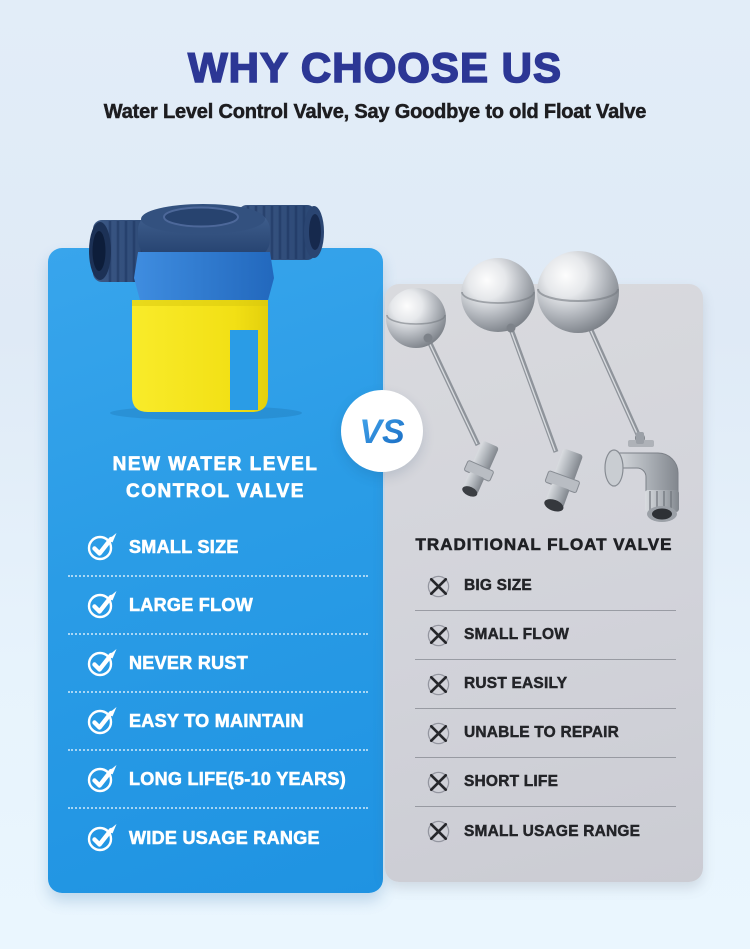  Describe the element at coordinates (374, 67) in the screenshot. I see `page-title: WHY CHOOSE US` at that location.